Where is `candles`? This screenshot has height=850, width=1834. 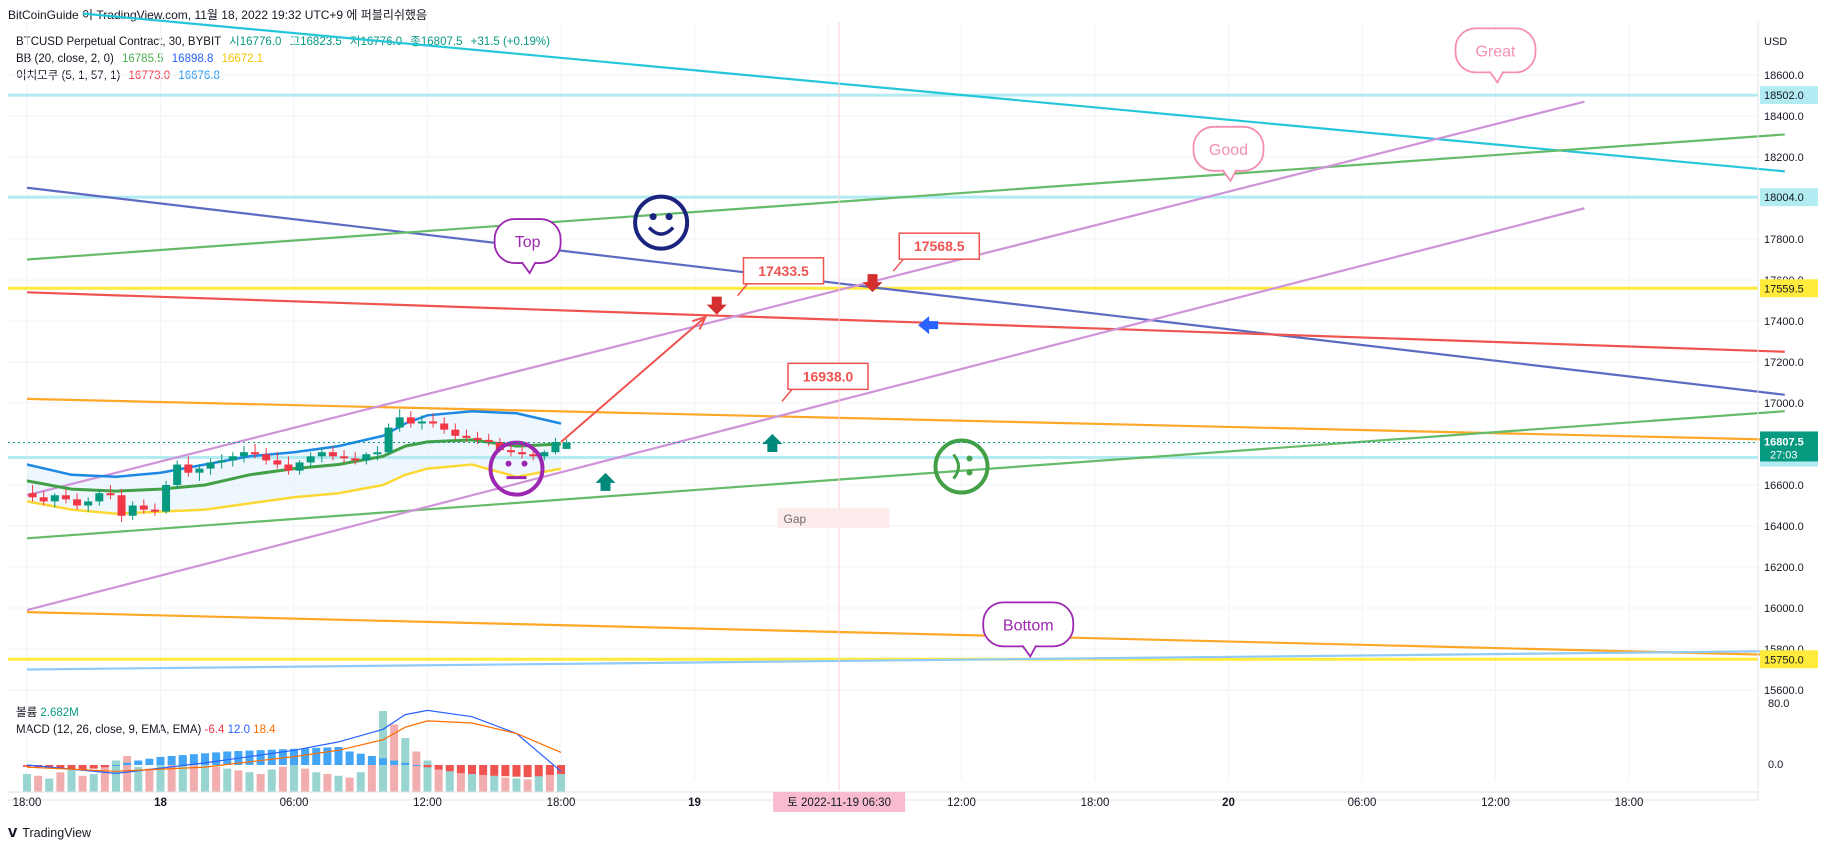 candles is located at coordinates (299, 465).